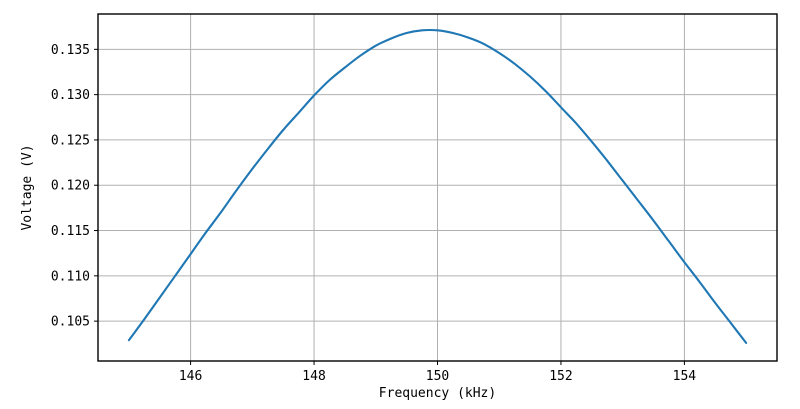  I want to click on y-tick-label: 0.115, so click(70, 231).